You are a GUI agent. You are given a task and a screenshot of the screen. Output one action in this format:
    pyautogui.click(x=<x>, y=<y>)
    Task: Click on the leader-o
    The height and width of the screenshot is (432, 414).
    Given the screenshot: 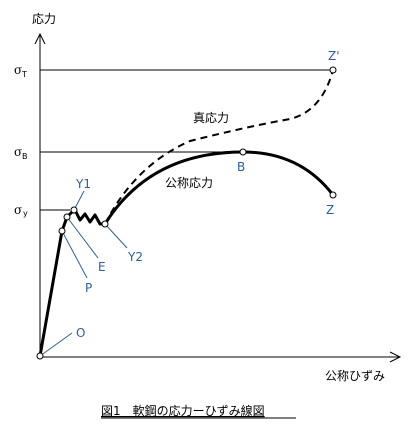 What is the action you would take?
    pyautogui.click(x=56, y=344)
    